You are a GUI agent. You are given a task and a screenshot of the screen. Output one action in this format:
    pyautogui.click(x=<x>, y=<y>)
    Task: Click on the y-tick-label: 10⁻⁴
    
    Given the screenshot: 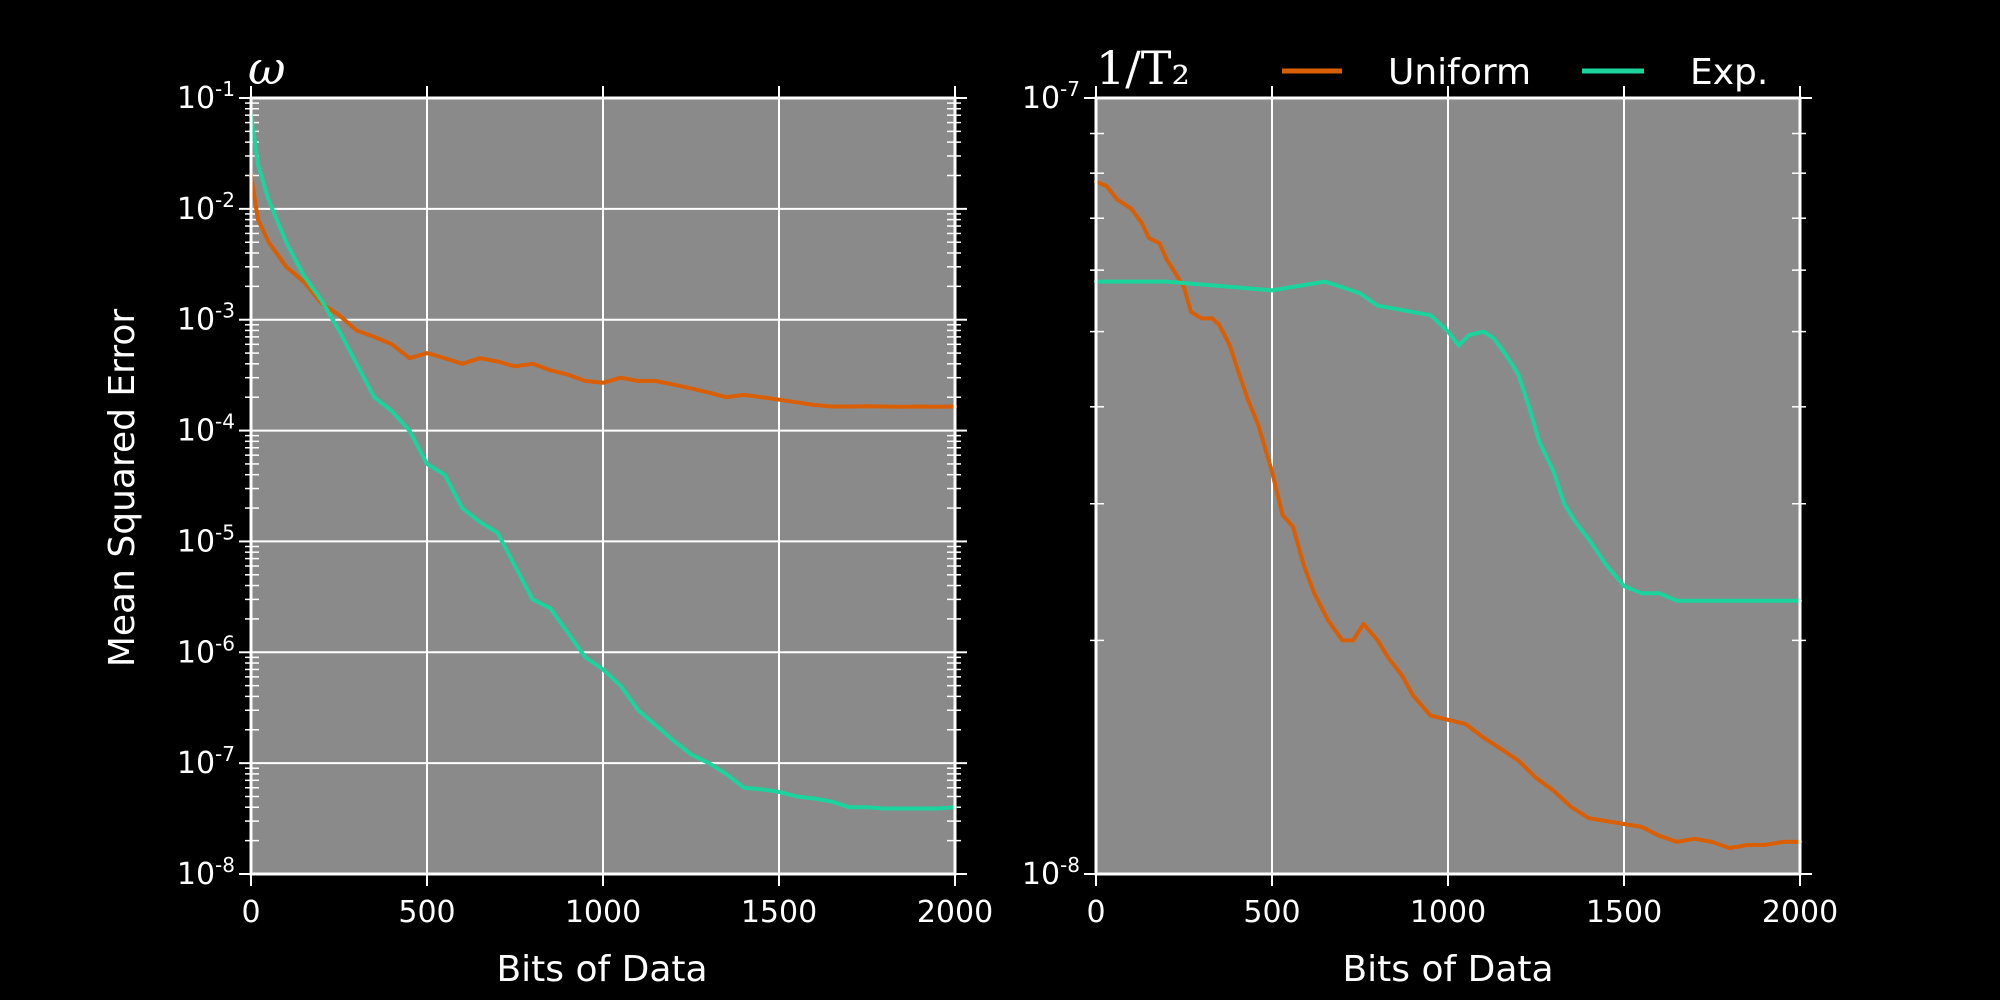 What is the action you would take?
    pyautogui.click(x=206, y=429)
    